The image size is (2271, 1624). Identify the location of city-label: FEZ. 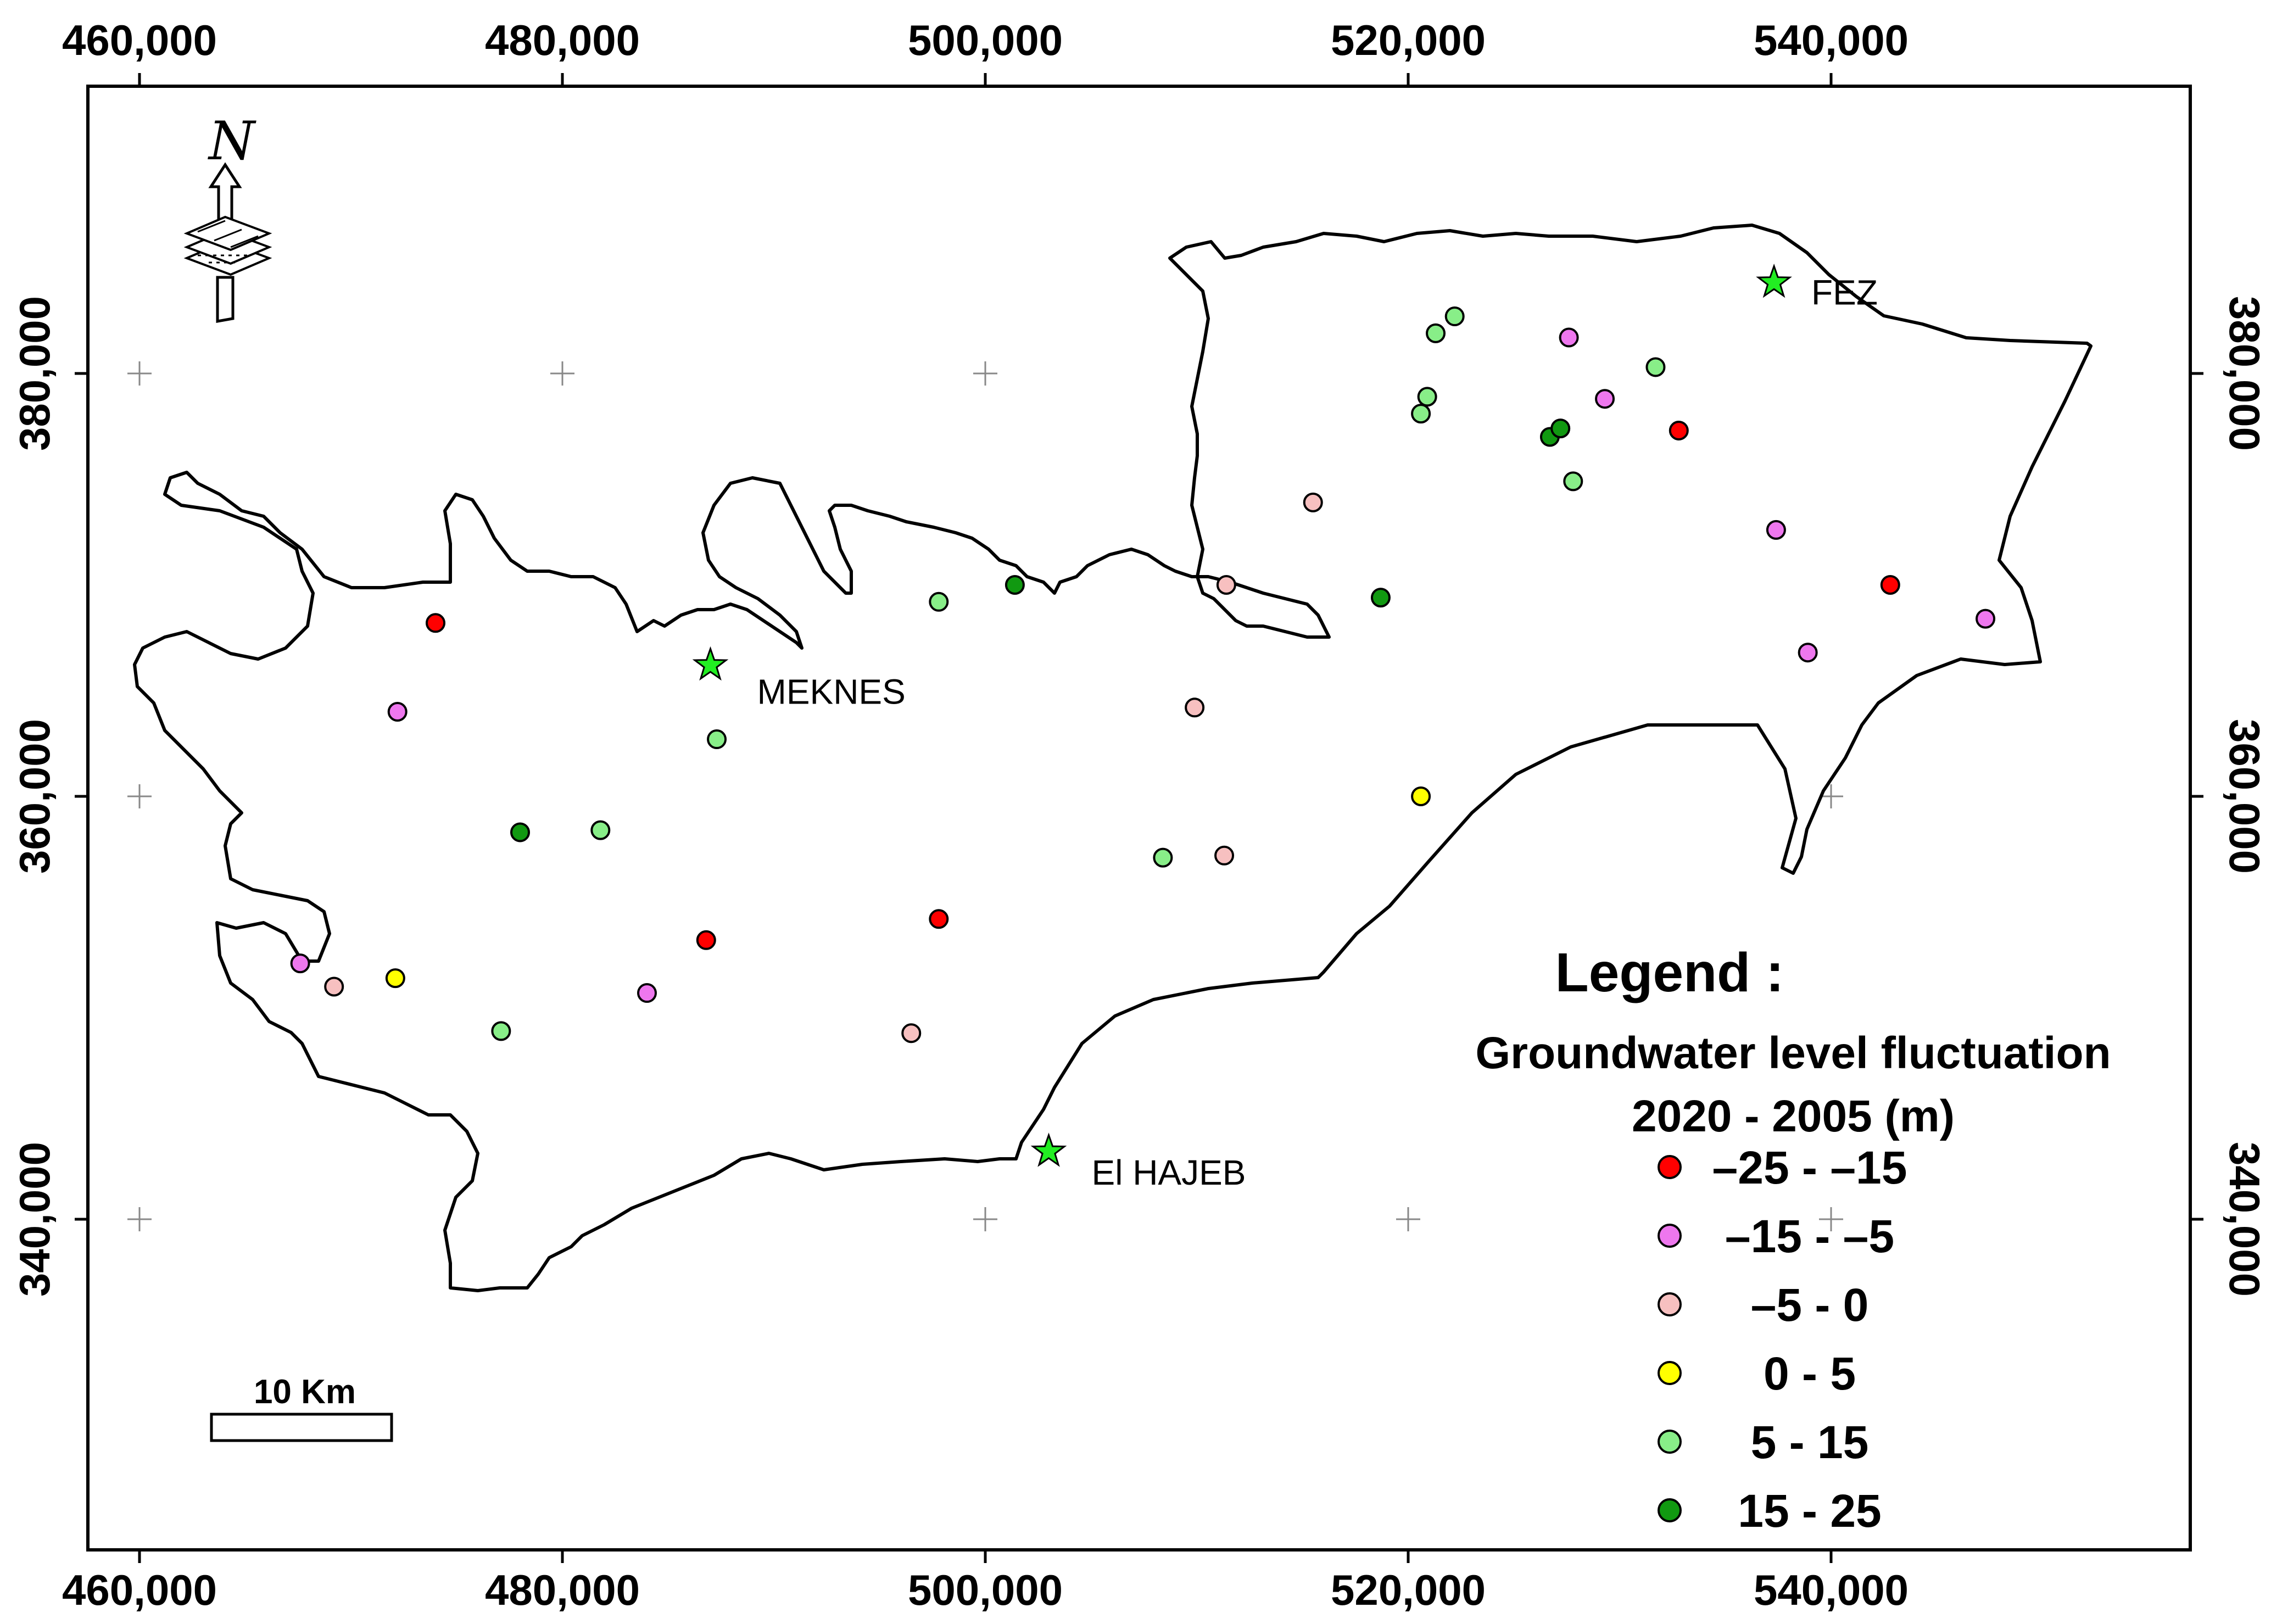
(1844, 292).